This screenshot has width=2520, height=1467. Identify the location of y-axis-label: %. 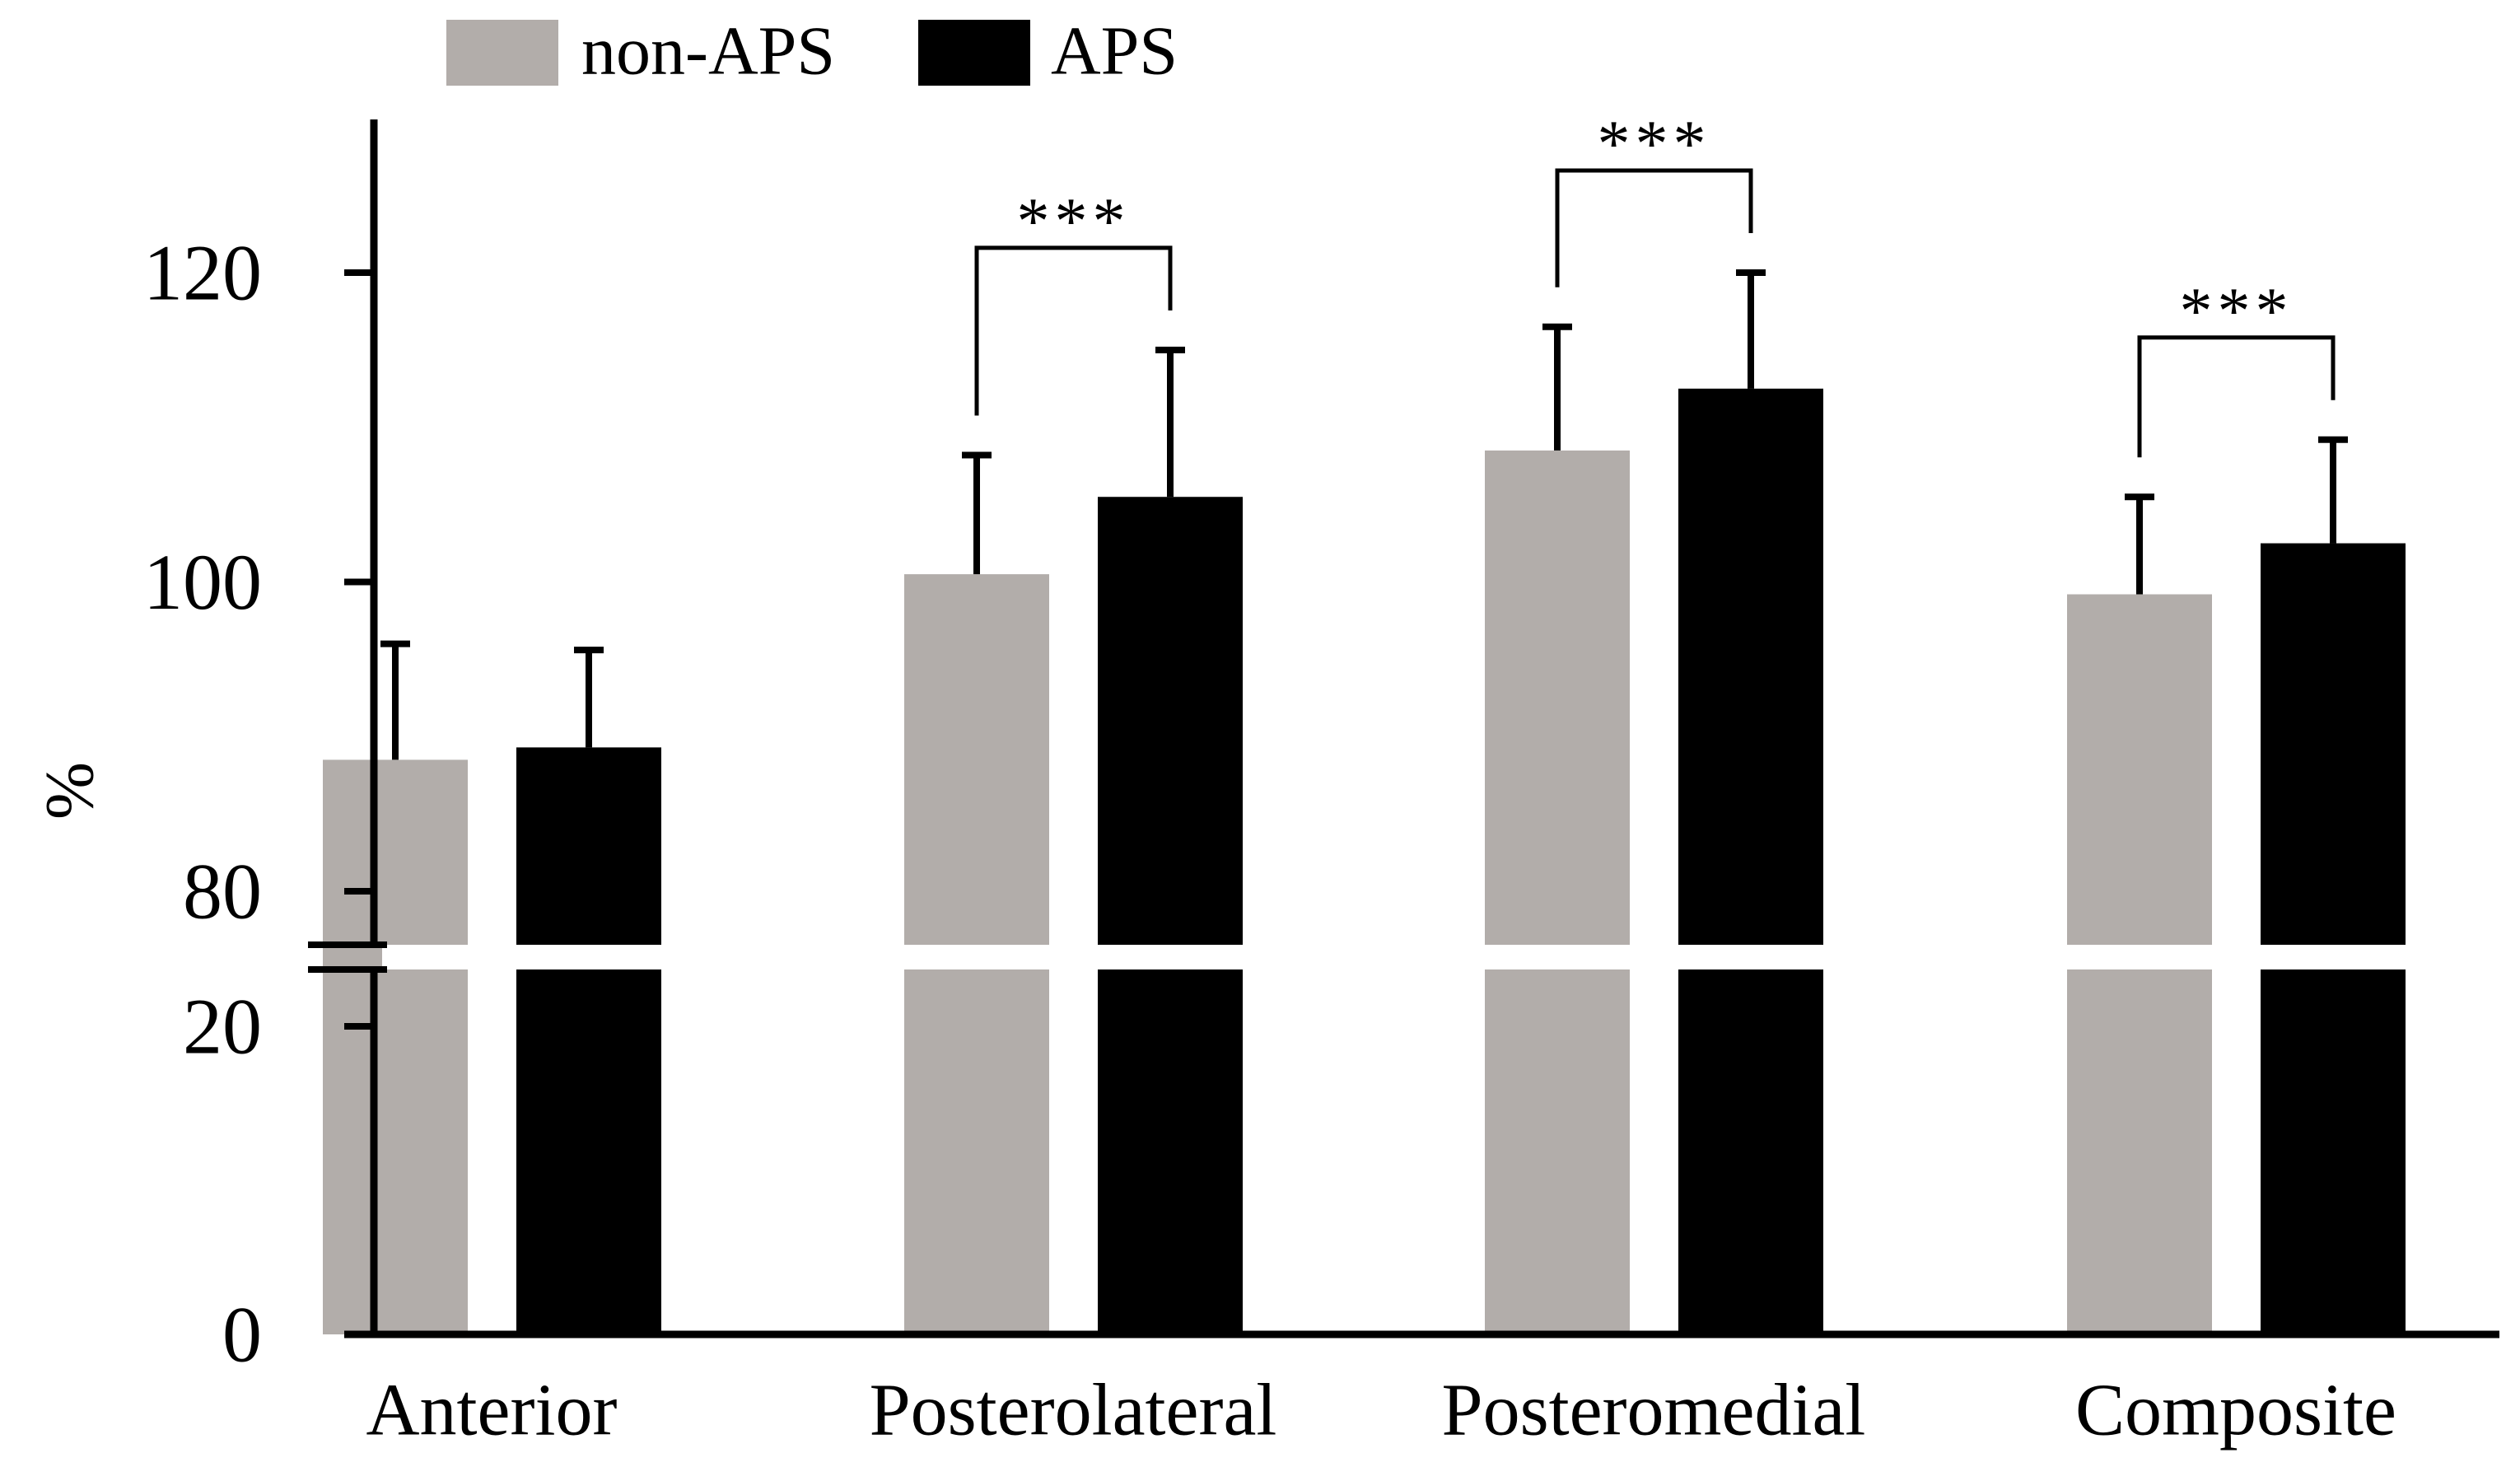
(70, 791).